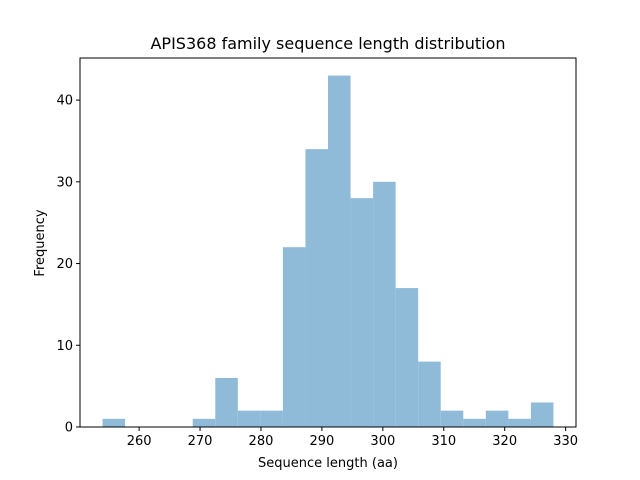 The height and width of the screenshot is (480, 640). What do you see at coordinates (504, 441) in the screenshot?
I see `x-tick-label: 320` at bounding box center [504, 441].